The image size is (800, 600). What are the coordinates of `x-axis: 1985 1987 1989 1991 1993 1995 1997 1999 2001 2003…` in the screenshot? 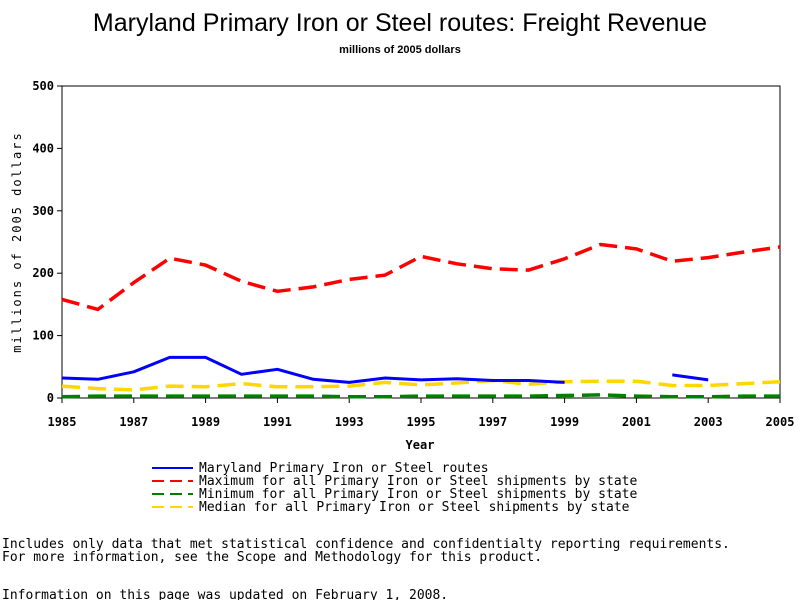 It's located at (421, 413).